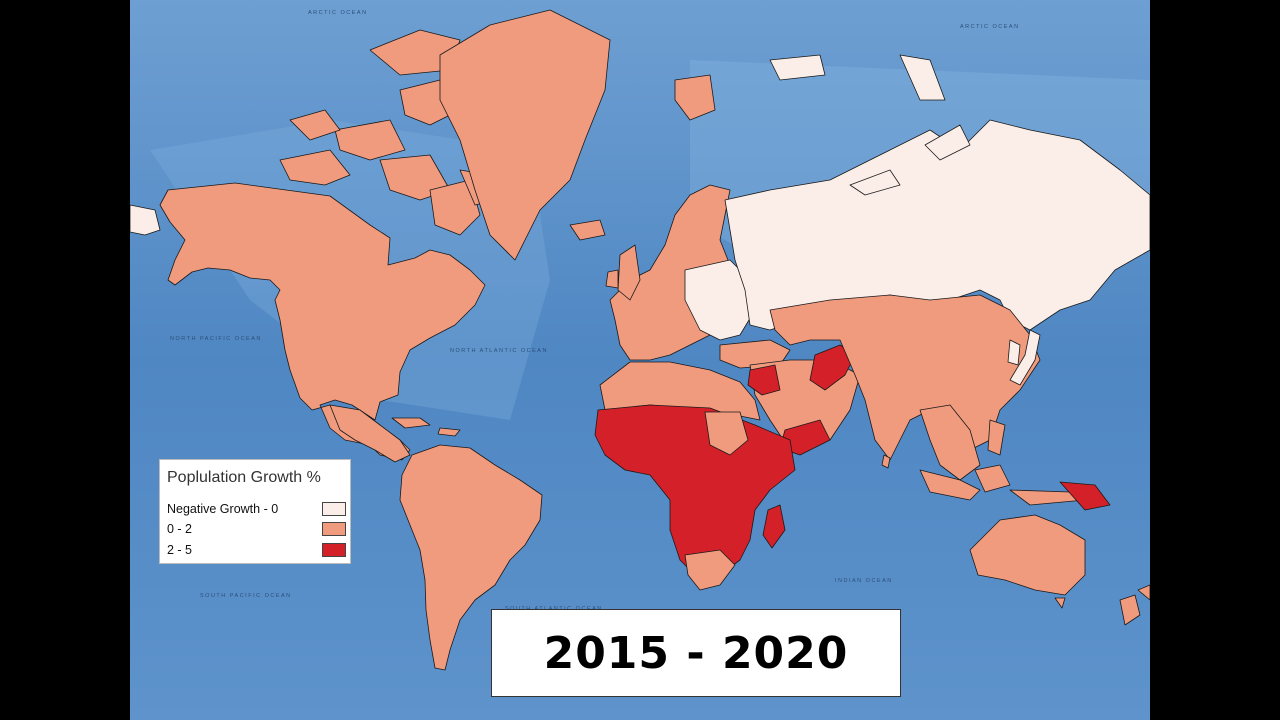 Image resolution: width=1280 pixels, height=720 pixels. I want to click on madagascar, so click(774, 526).